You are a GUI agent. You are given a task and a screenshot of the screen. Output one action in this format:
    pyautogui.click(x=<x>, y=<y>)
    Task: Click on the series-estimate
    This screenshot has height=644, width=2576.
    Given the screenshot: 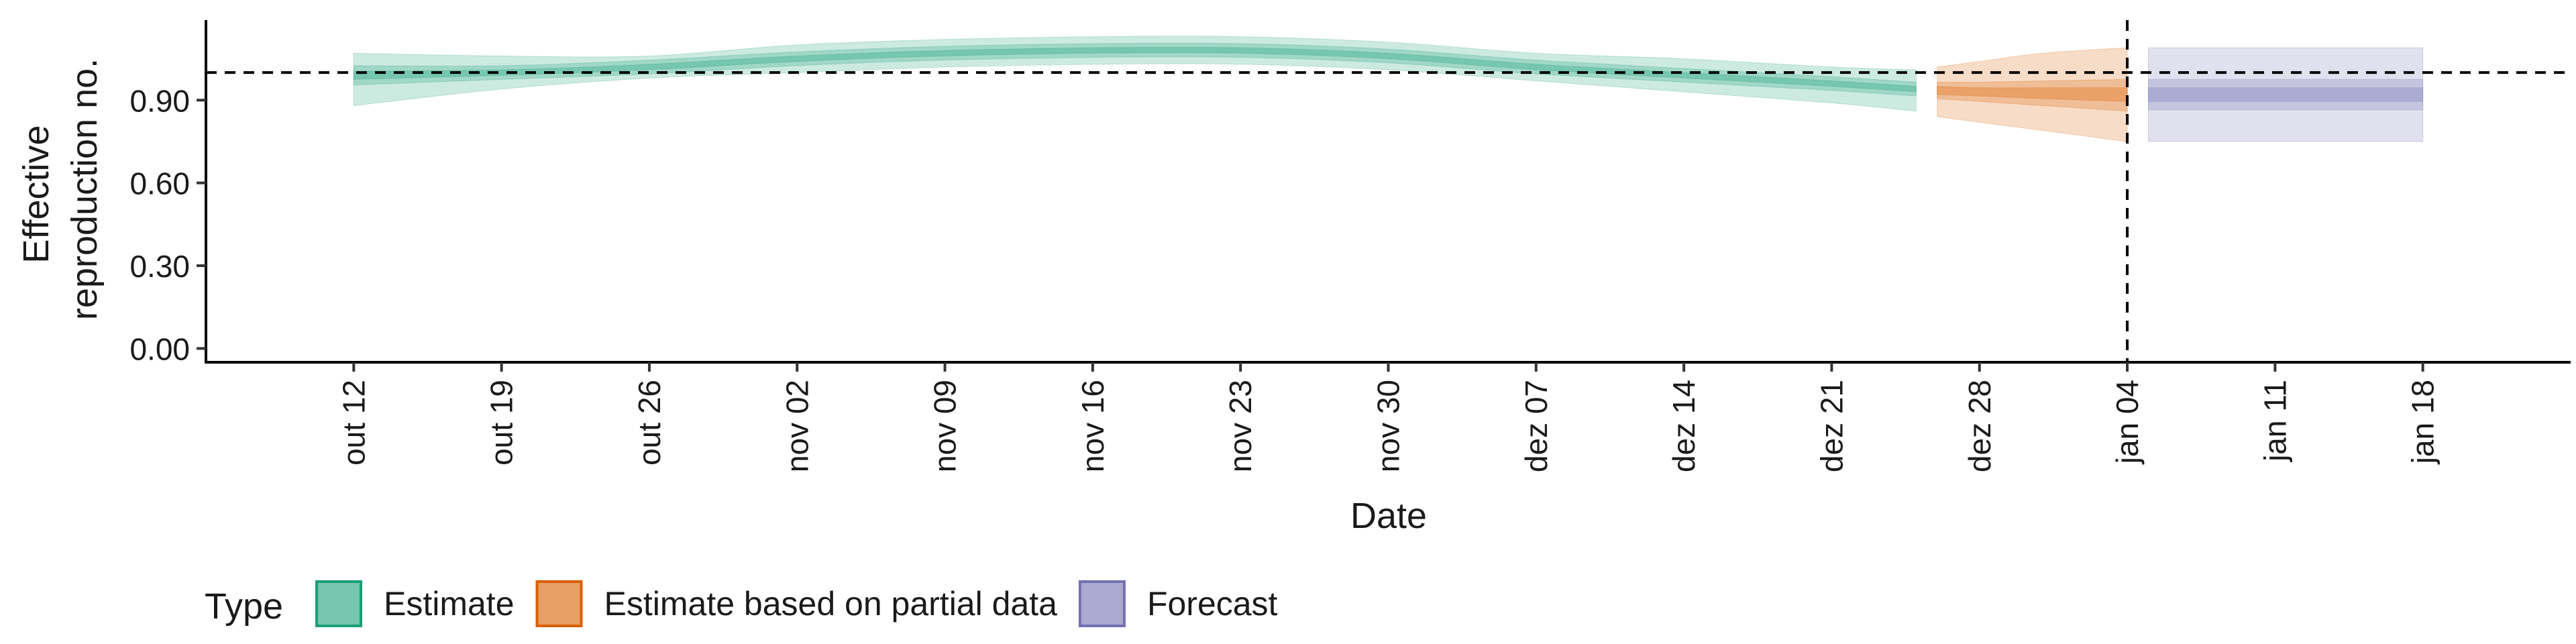 What is the action you would take?
    pyautogui.click(x=1135, y=74)
    